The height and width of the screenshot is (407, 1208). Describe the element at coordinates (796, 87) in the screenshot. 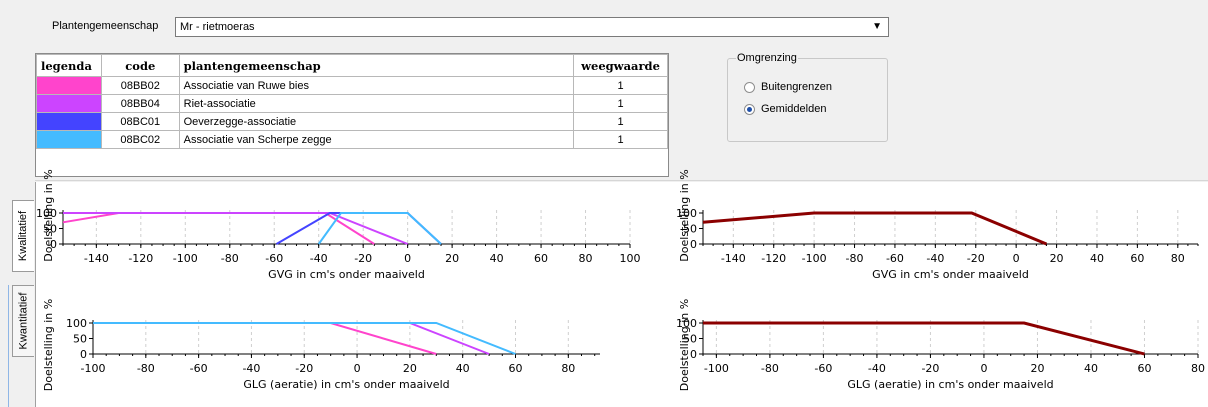

I see `radio-label: Buitengrenzen` at that location.